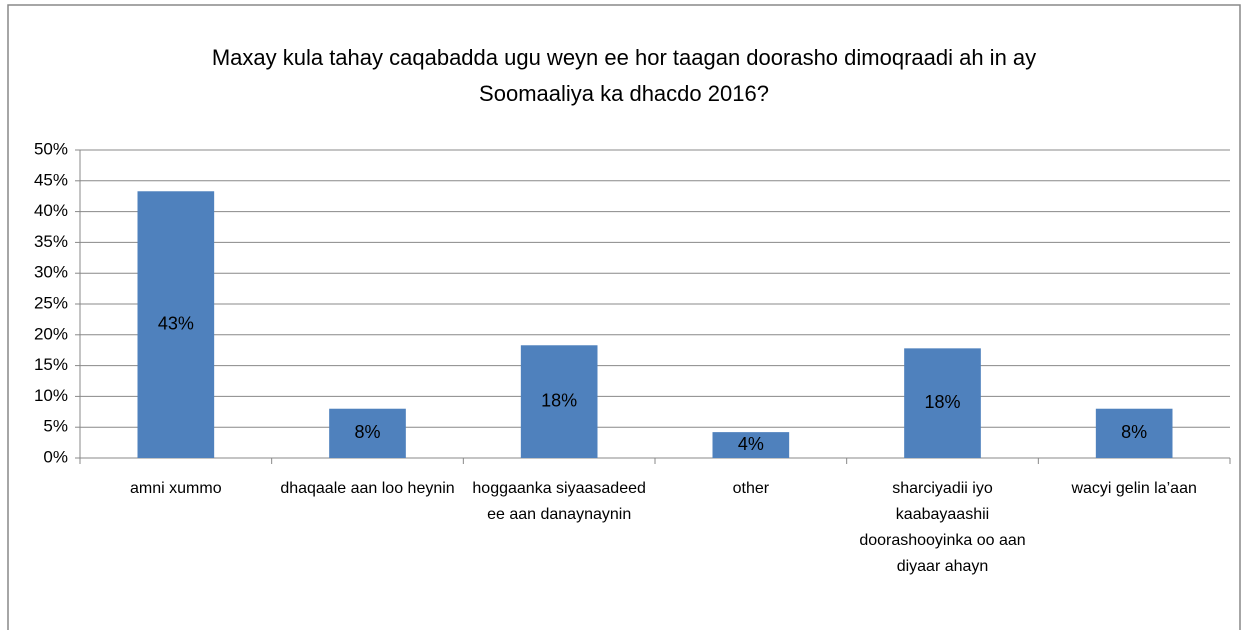 The image size is (1248, 630). What do you see at coordinates (51, 333) in the screenshot?
I see `y-tick-label: 20%` at bounding box center [51, 333].